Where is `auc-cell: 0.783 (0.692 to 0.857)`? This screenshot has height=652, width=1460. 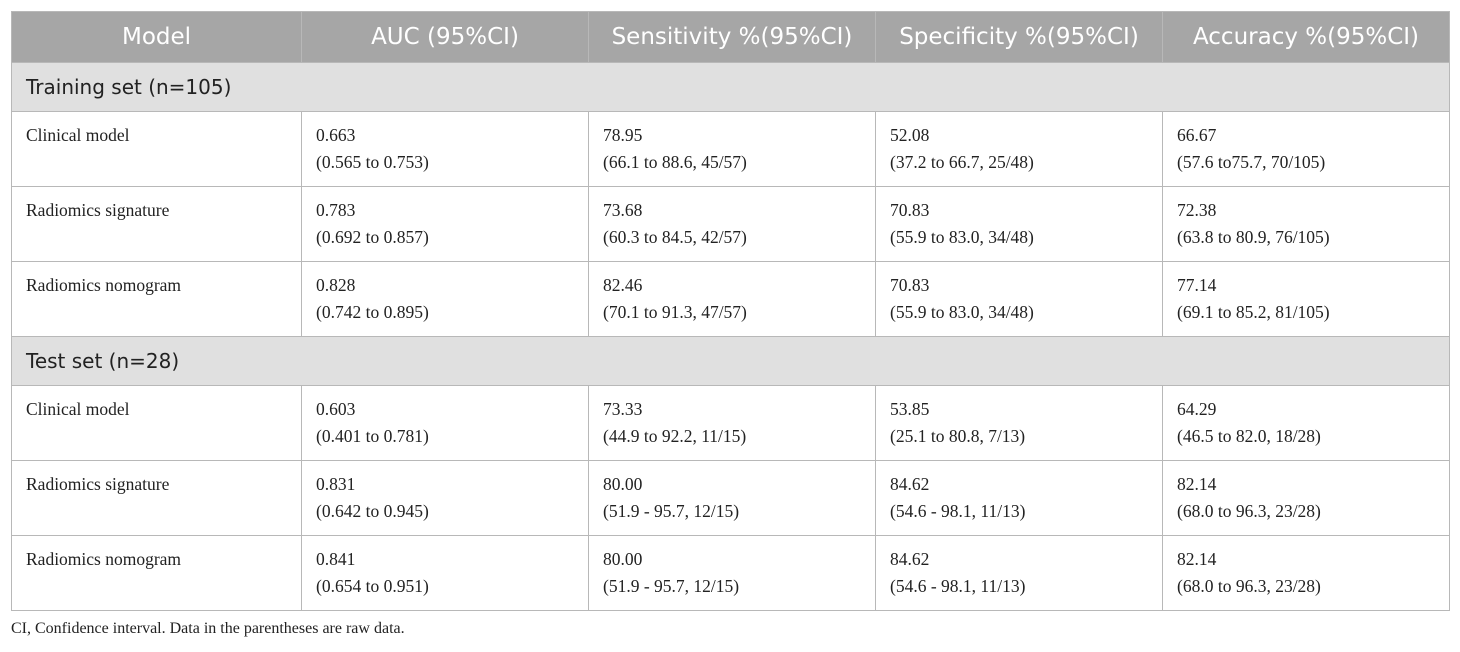
auc-cell: 0.783 (0.692 to 0.857) is located at coordinates (445, 224).